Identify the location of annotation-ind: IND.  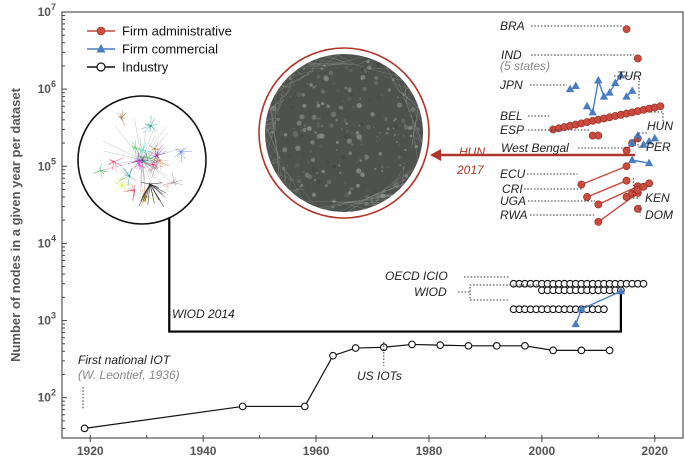
(511, 55).